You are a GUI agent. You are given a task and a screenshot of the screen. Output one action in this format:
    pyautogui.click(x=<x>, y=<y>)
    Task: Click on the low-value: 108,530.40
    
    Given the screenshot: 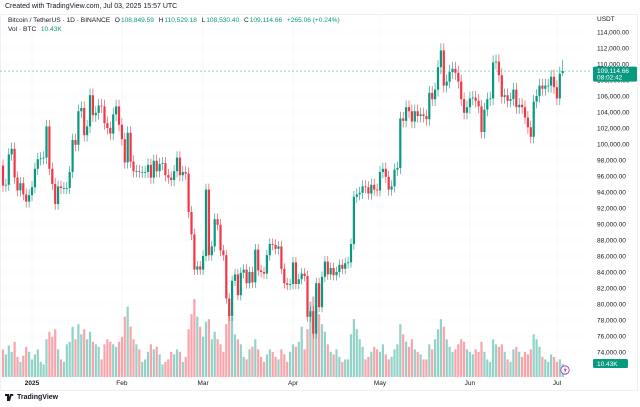 What is the action you would take?
    pyautogui.click(x=223, y=20)
    